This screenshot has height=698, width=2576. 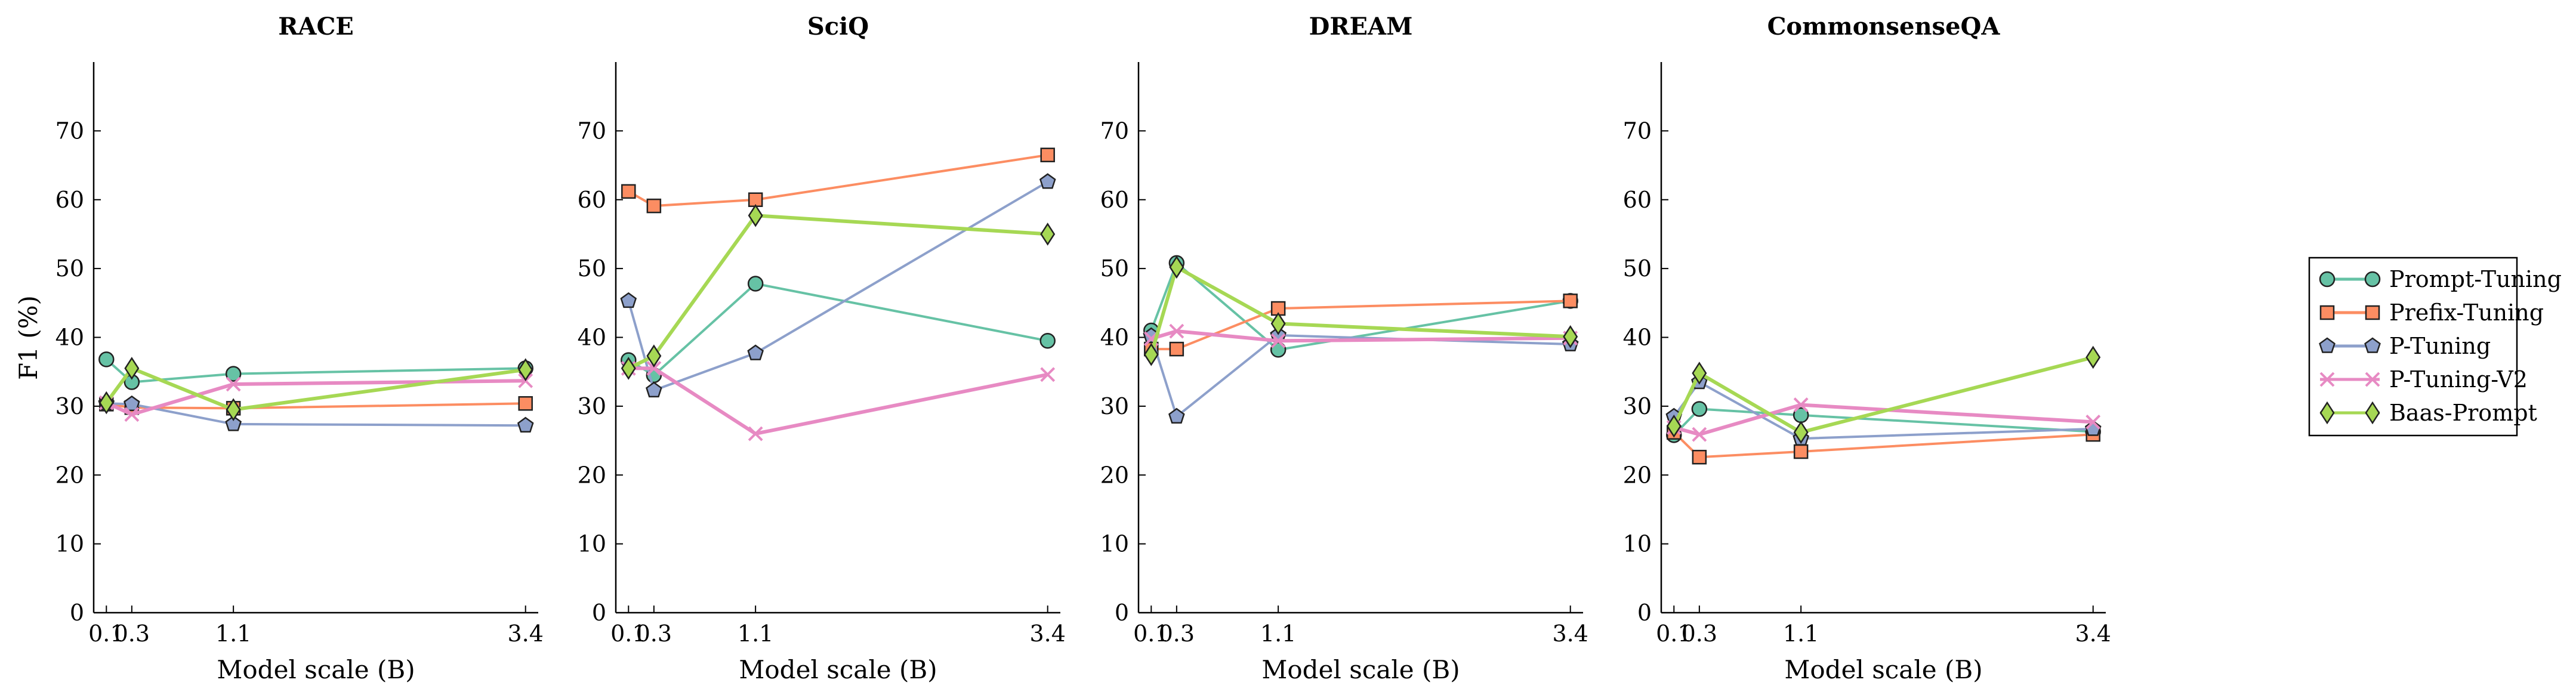 I want to click on legend-label: Prefix-Tuning, so click(x=2466, y=312).